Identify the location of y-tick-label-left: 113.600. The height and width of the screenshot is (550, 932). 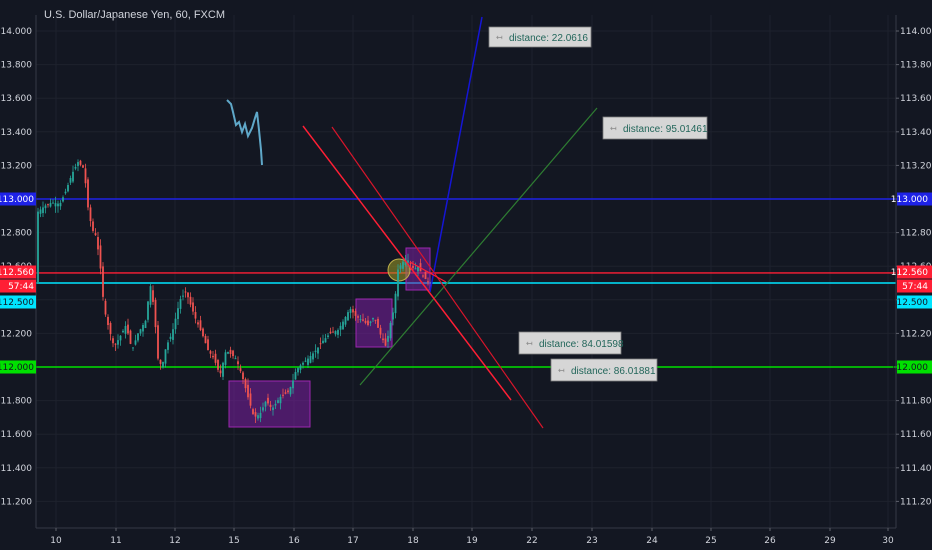
(16, 99).